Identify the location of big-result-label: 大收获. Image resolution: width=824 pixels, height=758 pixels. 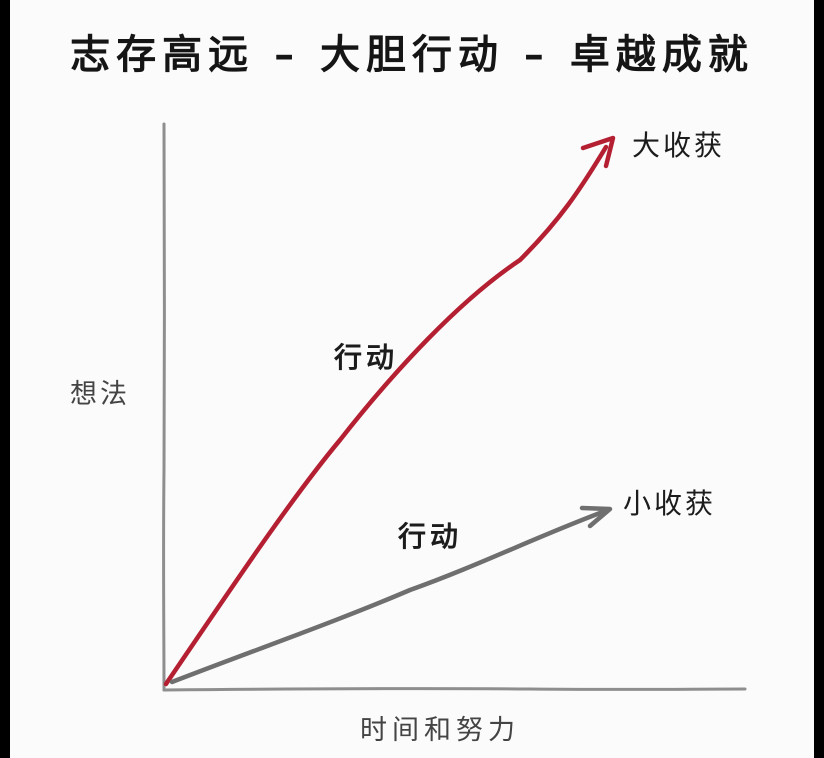
(679, 145).